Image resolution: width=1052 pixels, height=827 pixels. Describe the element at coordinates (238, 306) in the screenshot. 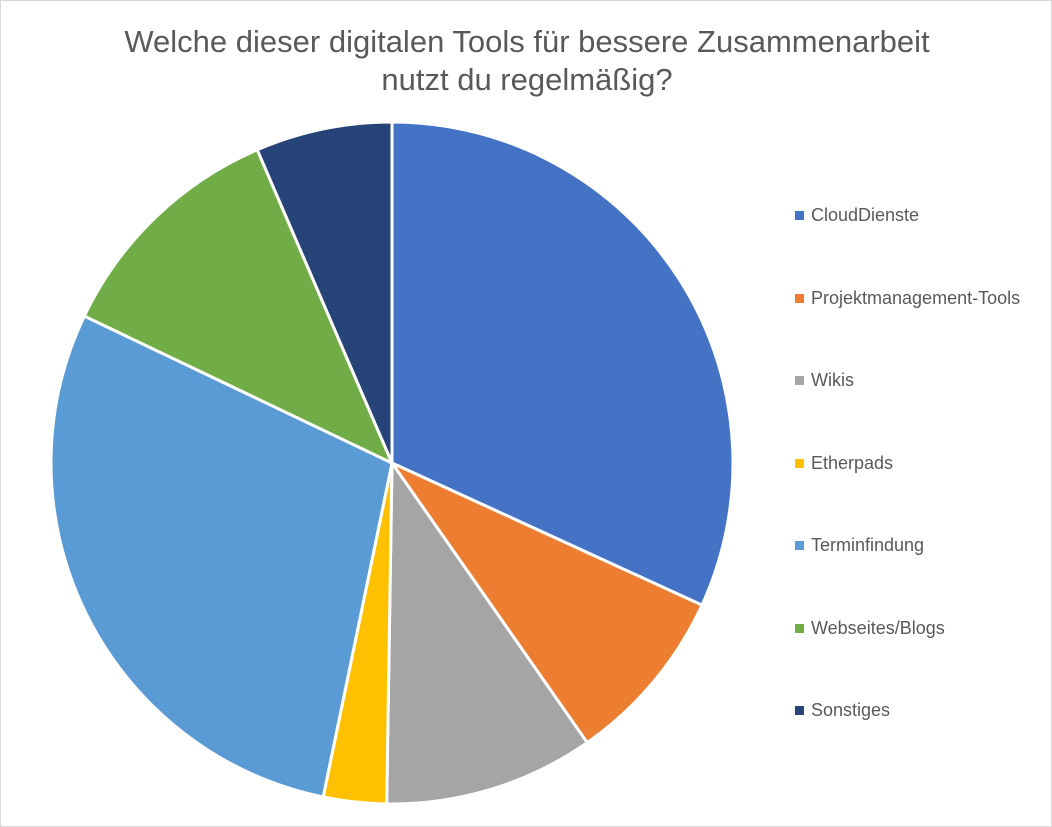

I see `pie-slice-webseites-blogs` at that location.